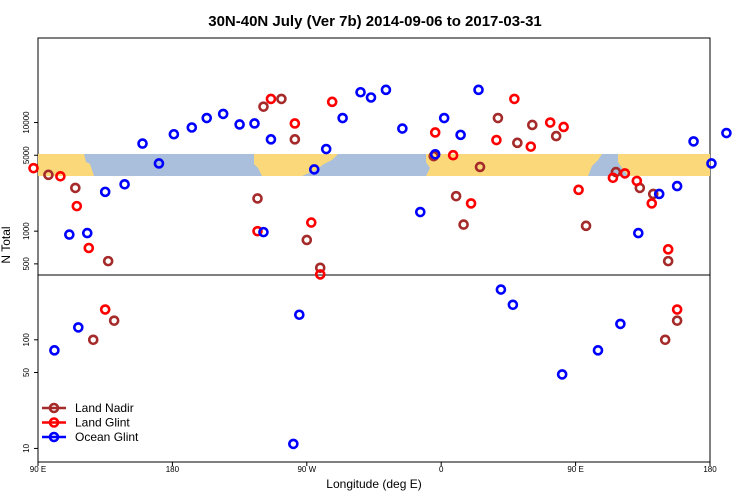  What do you see at coordinates (441, 469) in the screenshot?
I see `x-tick-label: 0` at bounding box center [441, 469].